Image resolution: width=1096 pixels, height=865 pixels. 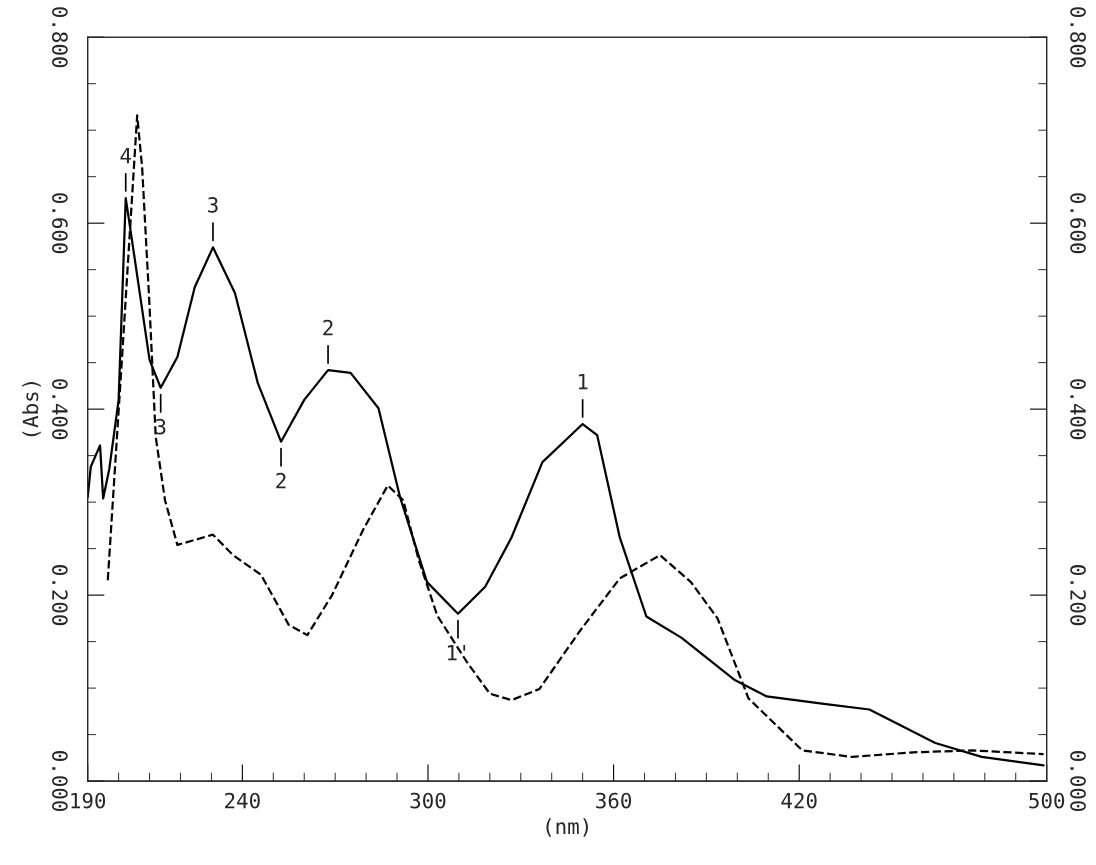 I want to click on y2-tick-label: 0.200, so click(x=1078, y=595).